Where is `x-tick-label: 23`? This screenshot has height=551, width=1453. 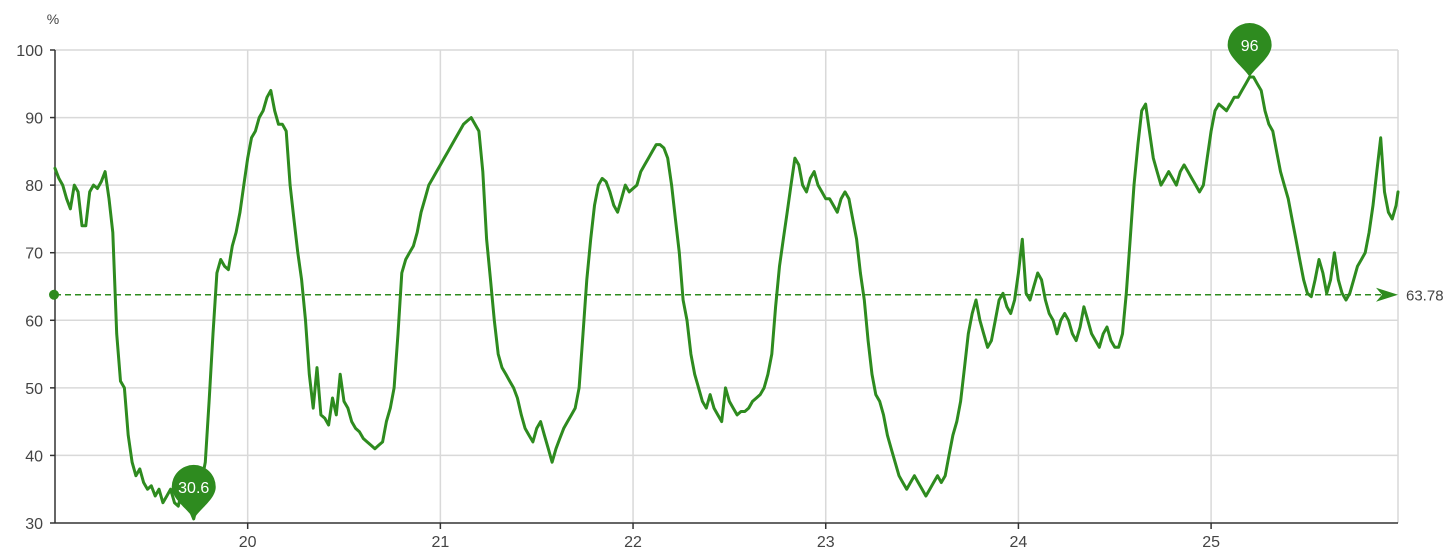
x-tick-label: 23 is located at coordinates (826, 542).